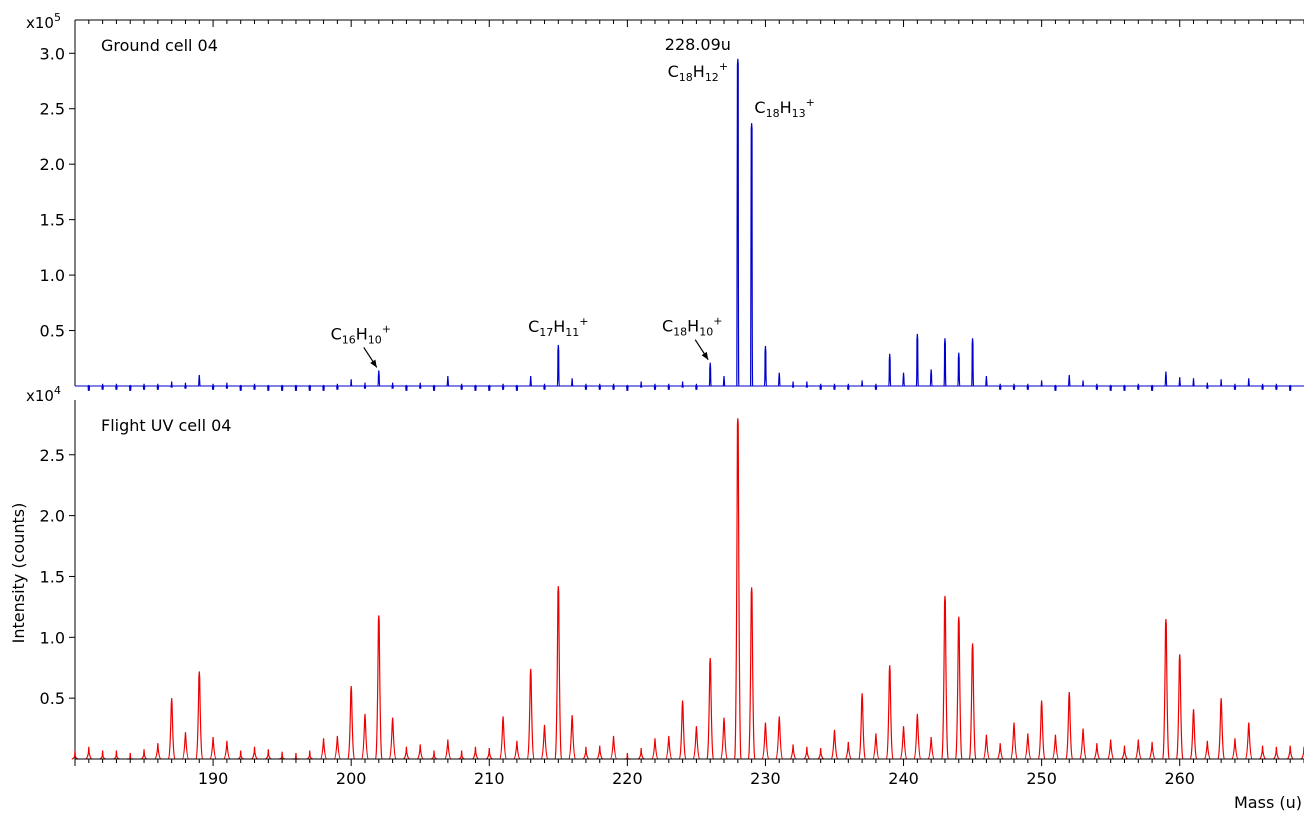  Describe the element at coordinates (52, 164) in the screenshot. I see `y-tick-label: 2.0` at that location.